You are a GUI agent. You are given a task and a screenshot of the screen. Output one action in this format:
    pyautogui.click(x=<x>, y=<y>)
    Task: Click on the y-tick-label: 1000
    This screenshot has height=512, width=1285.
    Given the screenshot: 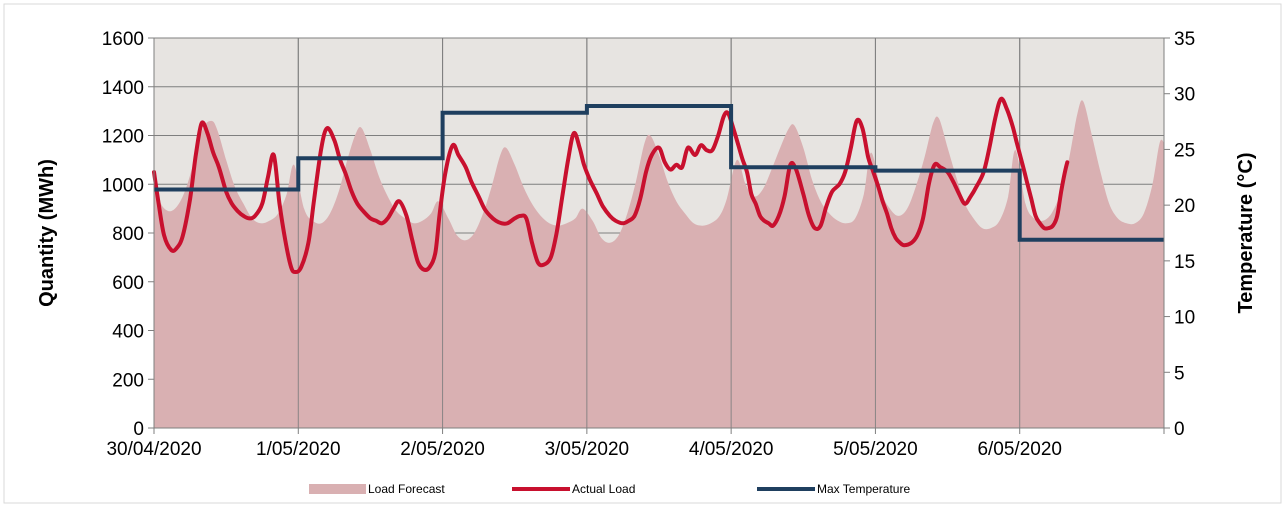 What is the action you would take?
    pyautogui.click(x=123, y=185)
    